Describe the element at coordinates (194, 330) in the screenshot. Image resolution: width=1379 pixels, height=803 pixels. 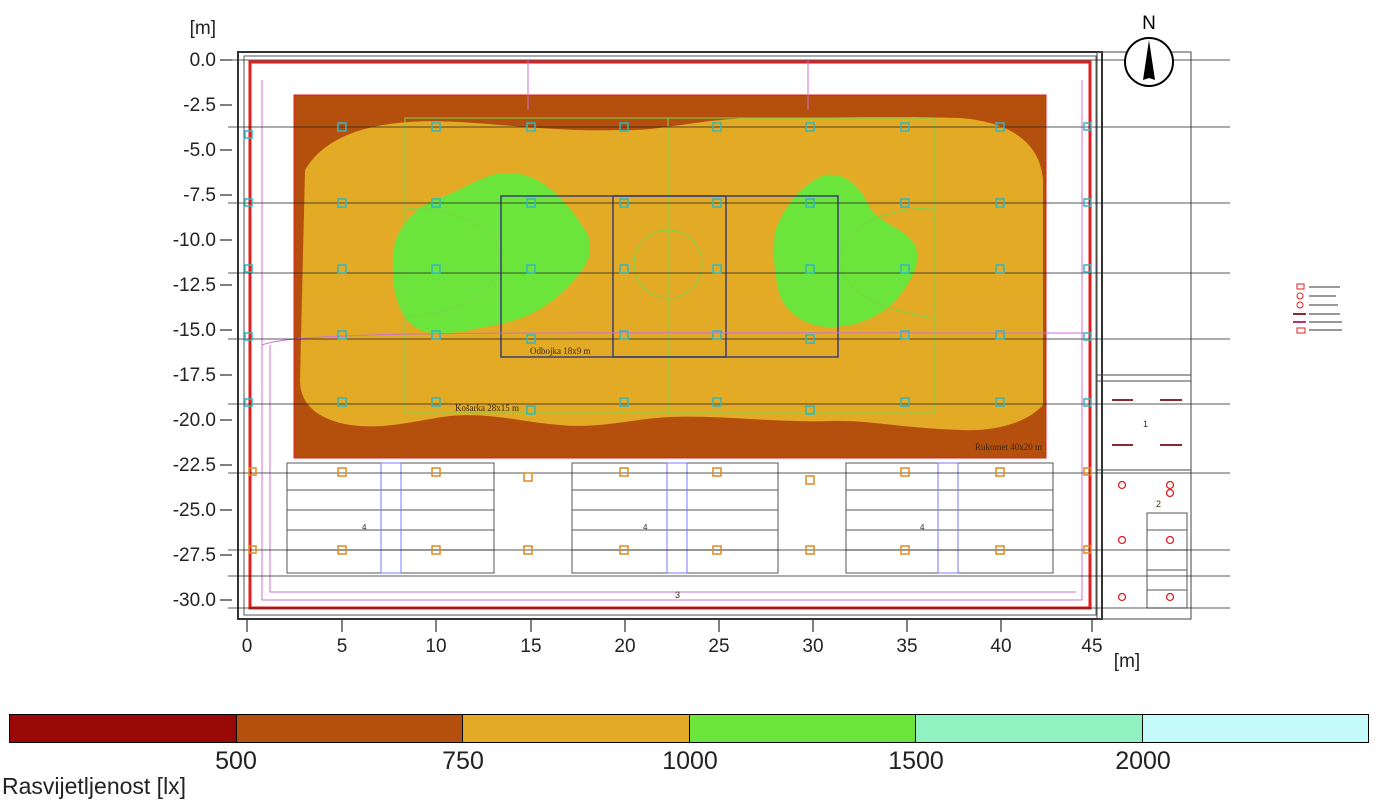
I see `y-tick-label: -15.0` at that location.